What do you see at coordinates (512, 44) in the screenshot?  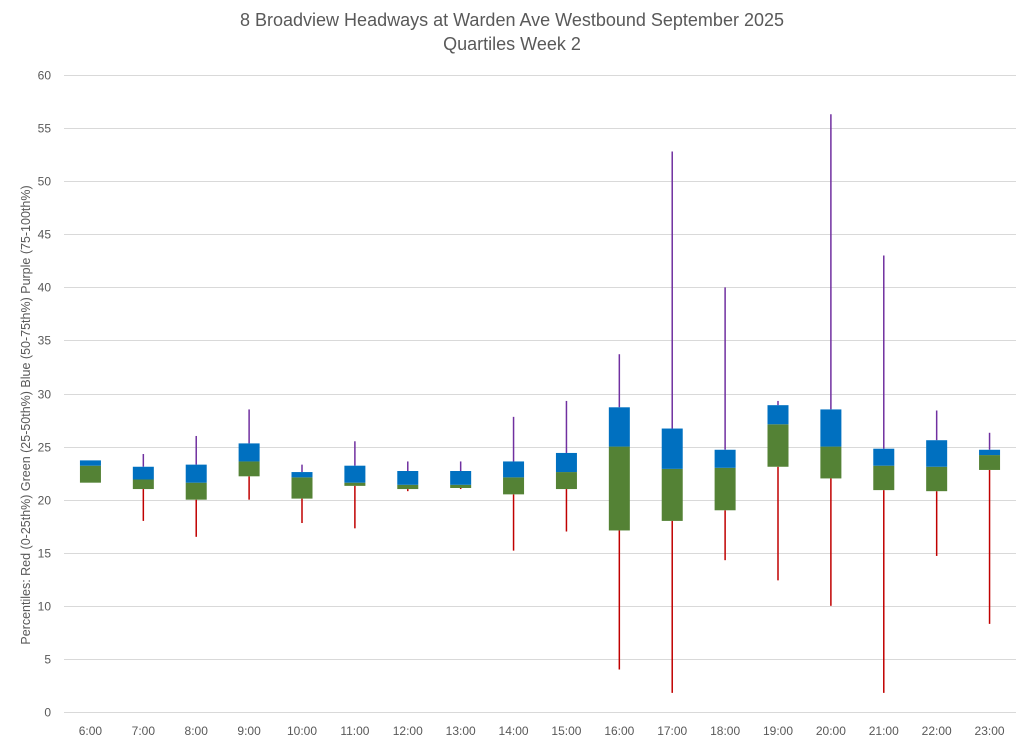 I see `chart-subtitle: Quartiles Week 2` at bounding box center [512, 44].